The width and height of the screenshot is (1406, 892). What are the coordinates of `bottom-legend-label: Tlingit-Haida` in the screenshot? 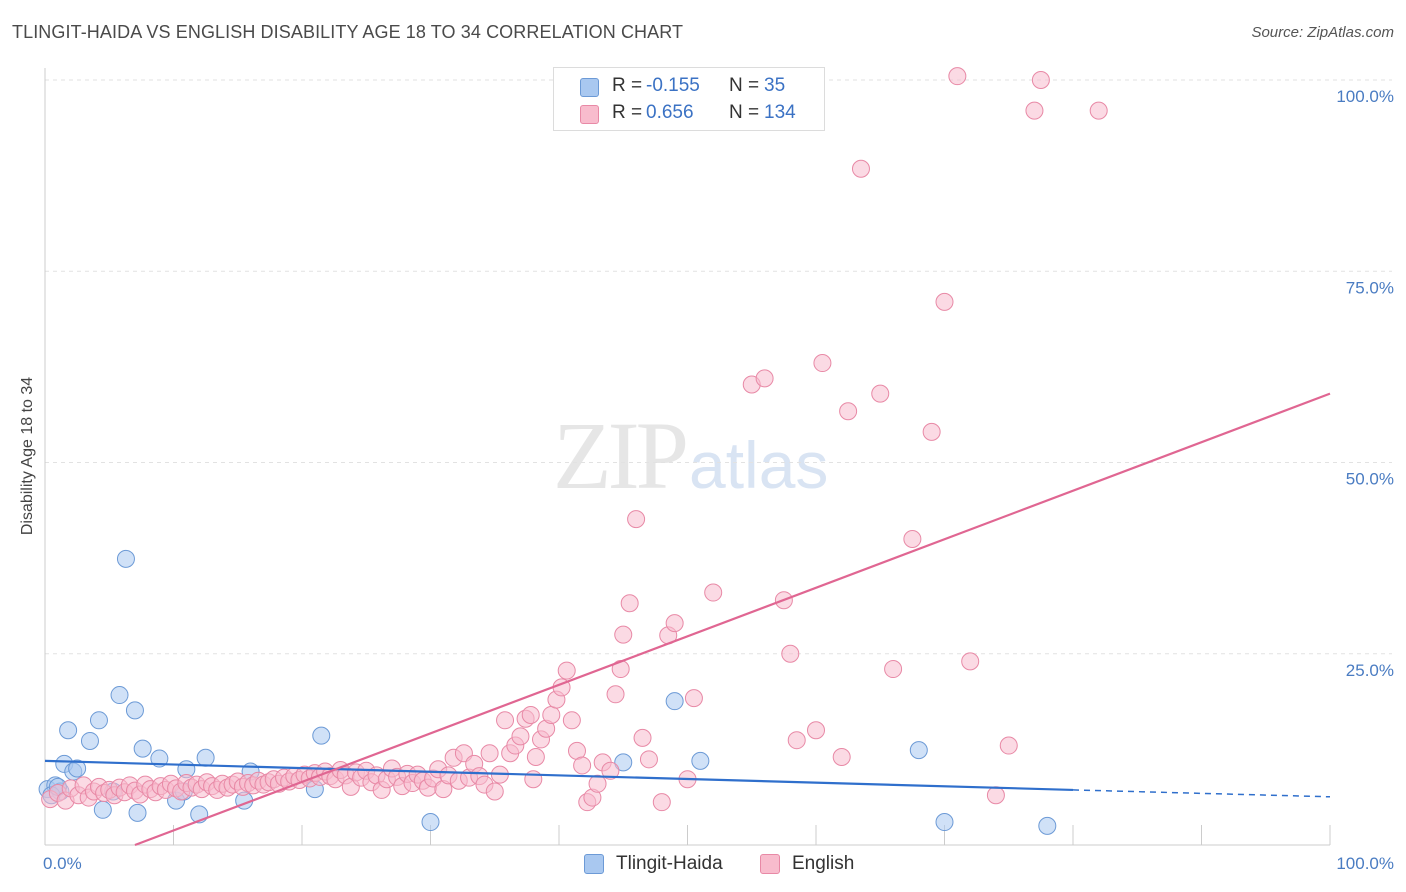 It's located at (669, 863).